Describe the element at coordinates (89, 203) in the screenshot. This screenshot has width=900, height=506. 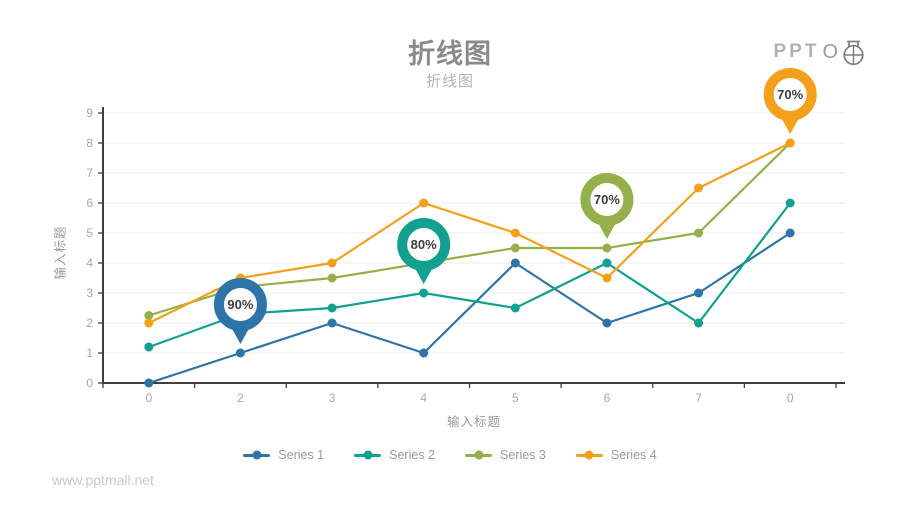
I see `y-tick-label: 6` at that location.